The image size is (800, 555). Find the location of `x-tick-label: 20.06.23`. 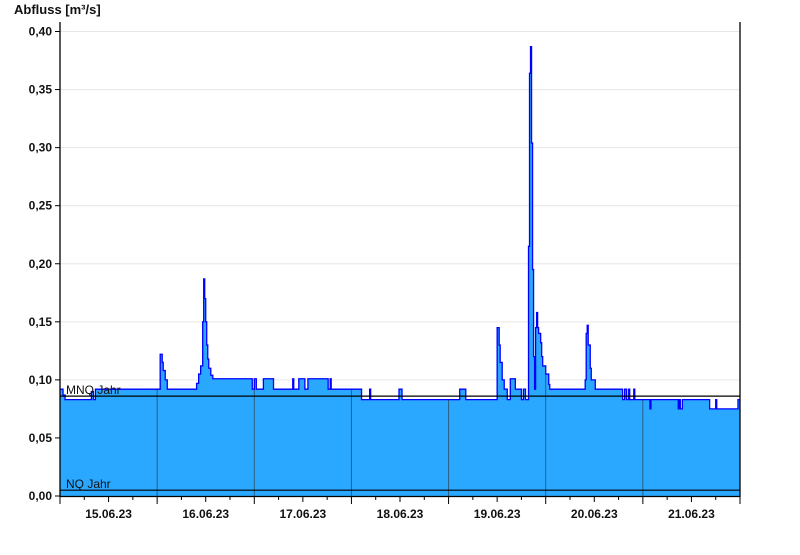

x-tick-label: 20.06.23 is located at coordinates (594, 514).